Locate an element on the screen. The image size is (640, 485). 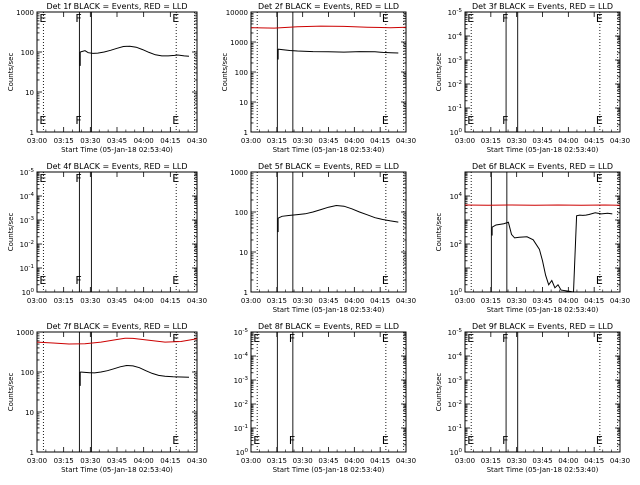
panel-title: Det 2f BLACK = Events, RED = LLD is located at coordinates (328, 6).